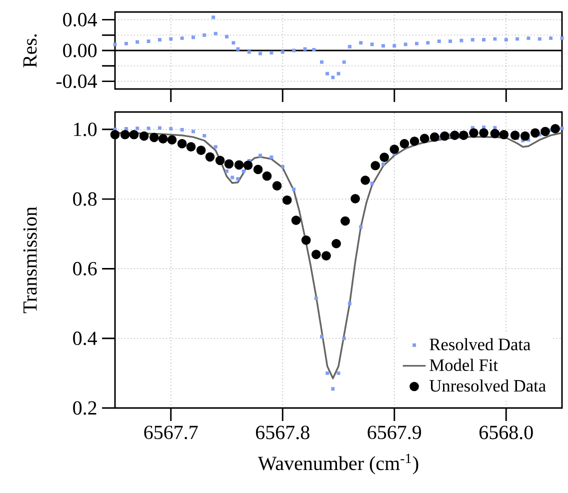 This screenshot has height=493, width=568. Describe the element at coordinates (85, 269) in the screenshot. I see `y-tick-label: 0.6` at that location.